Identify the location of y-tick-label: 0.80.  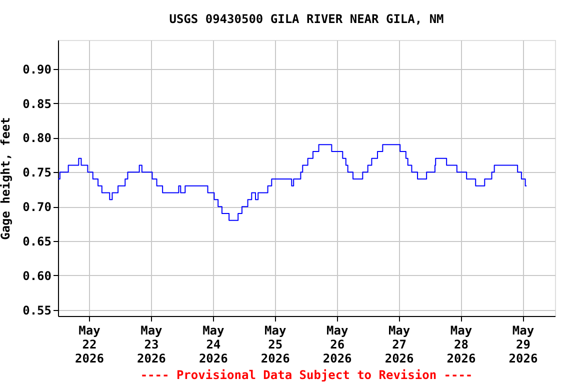
(37, 138).